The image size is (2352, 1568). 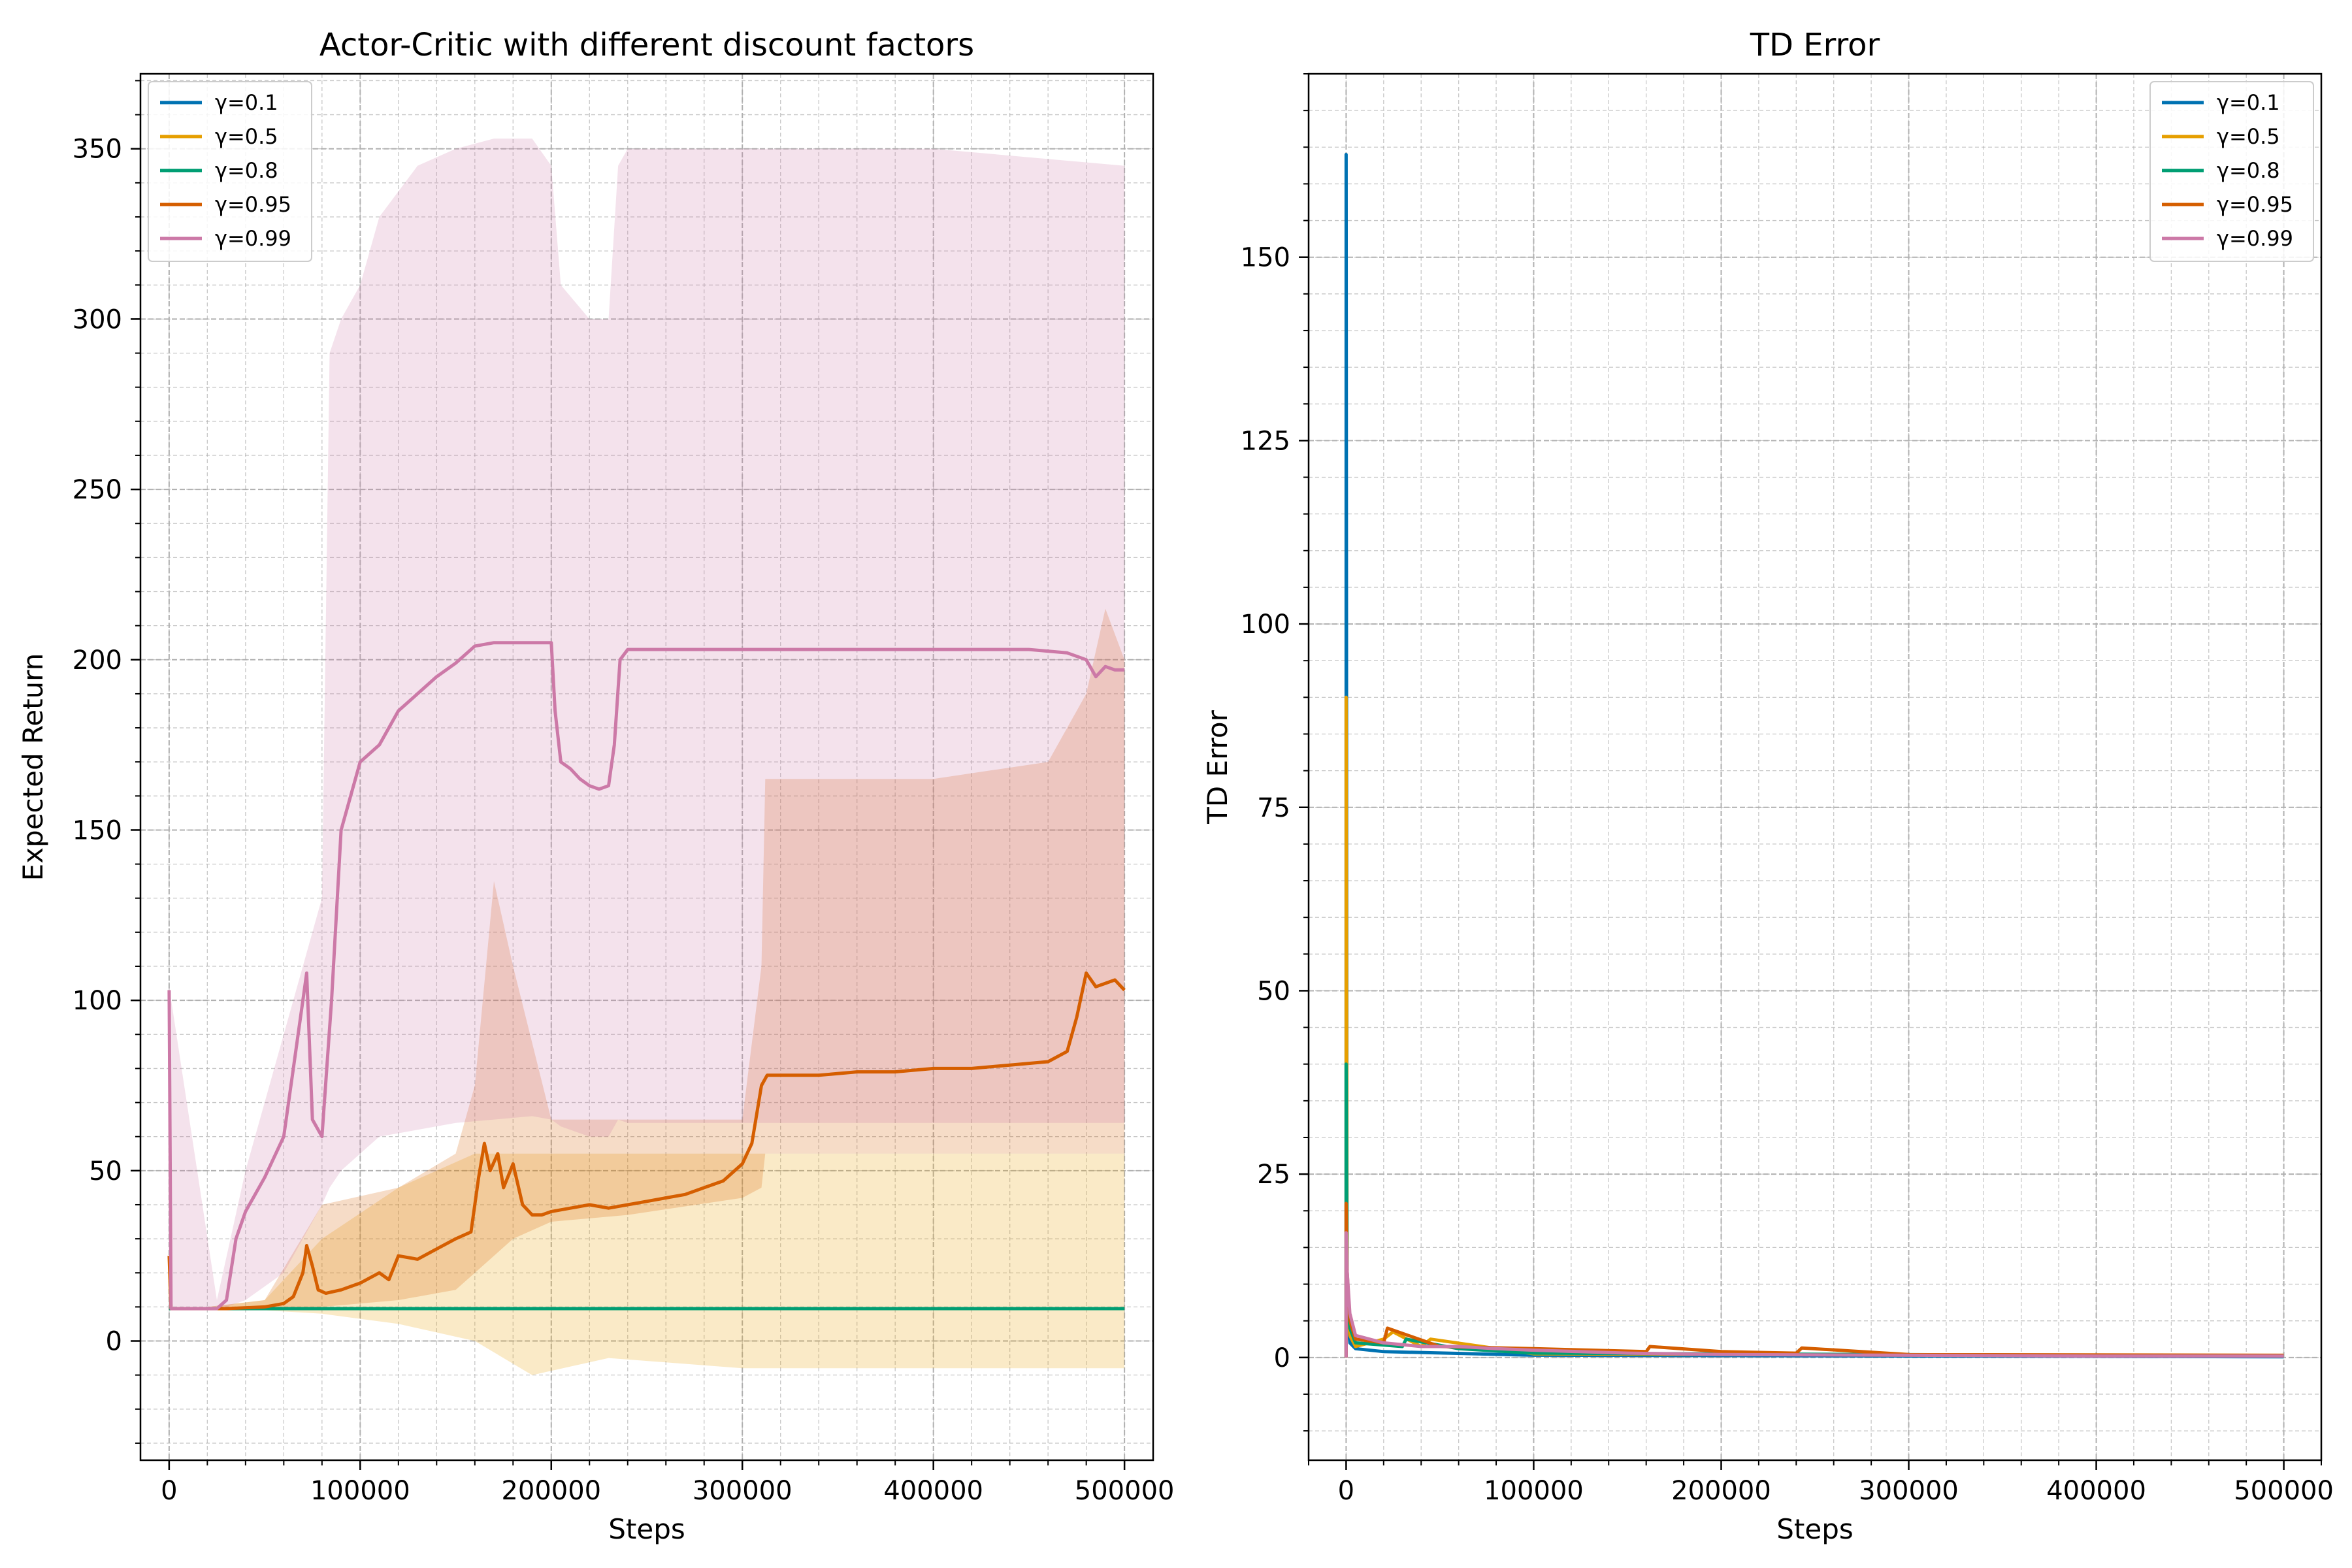 I want to click on y-tick-label: 75, so click(x=1273, y=808).